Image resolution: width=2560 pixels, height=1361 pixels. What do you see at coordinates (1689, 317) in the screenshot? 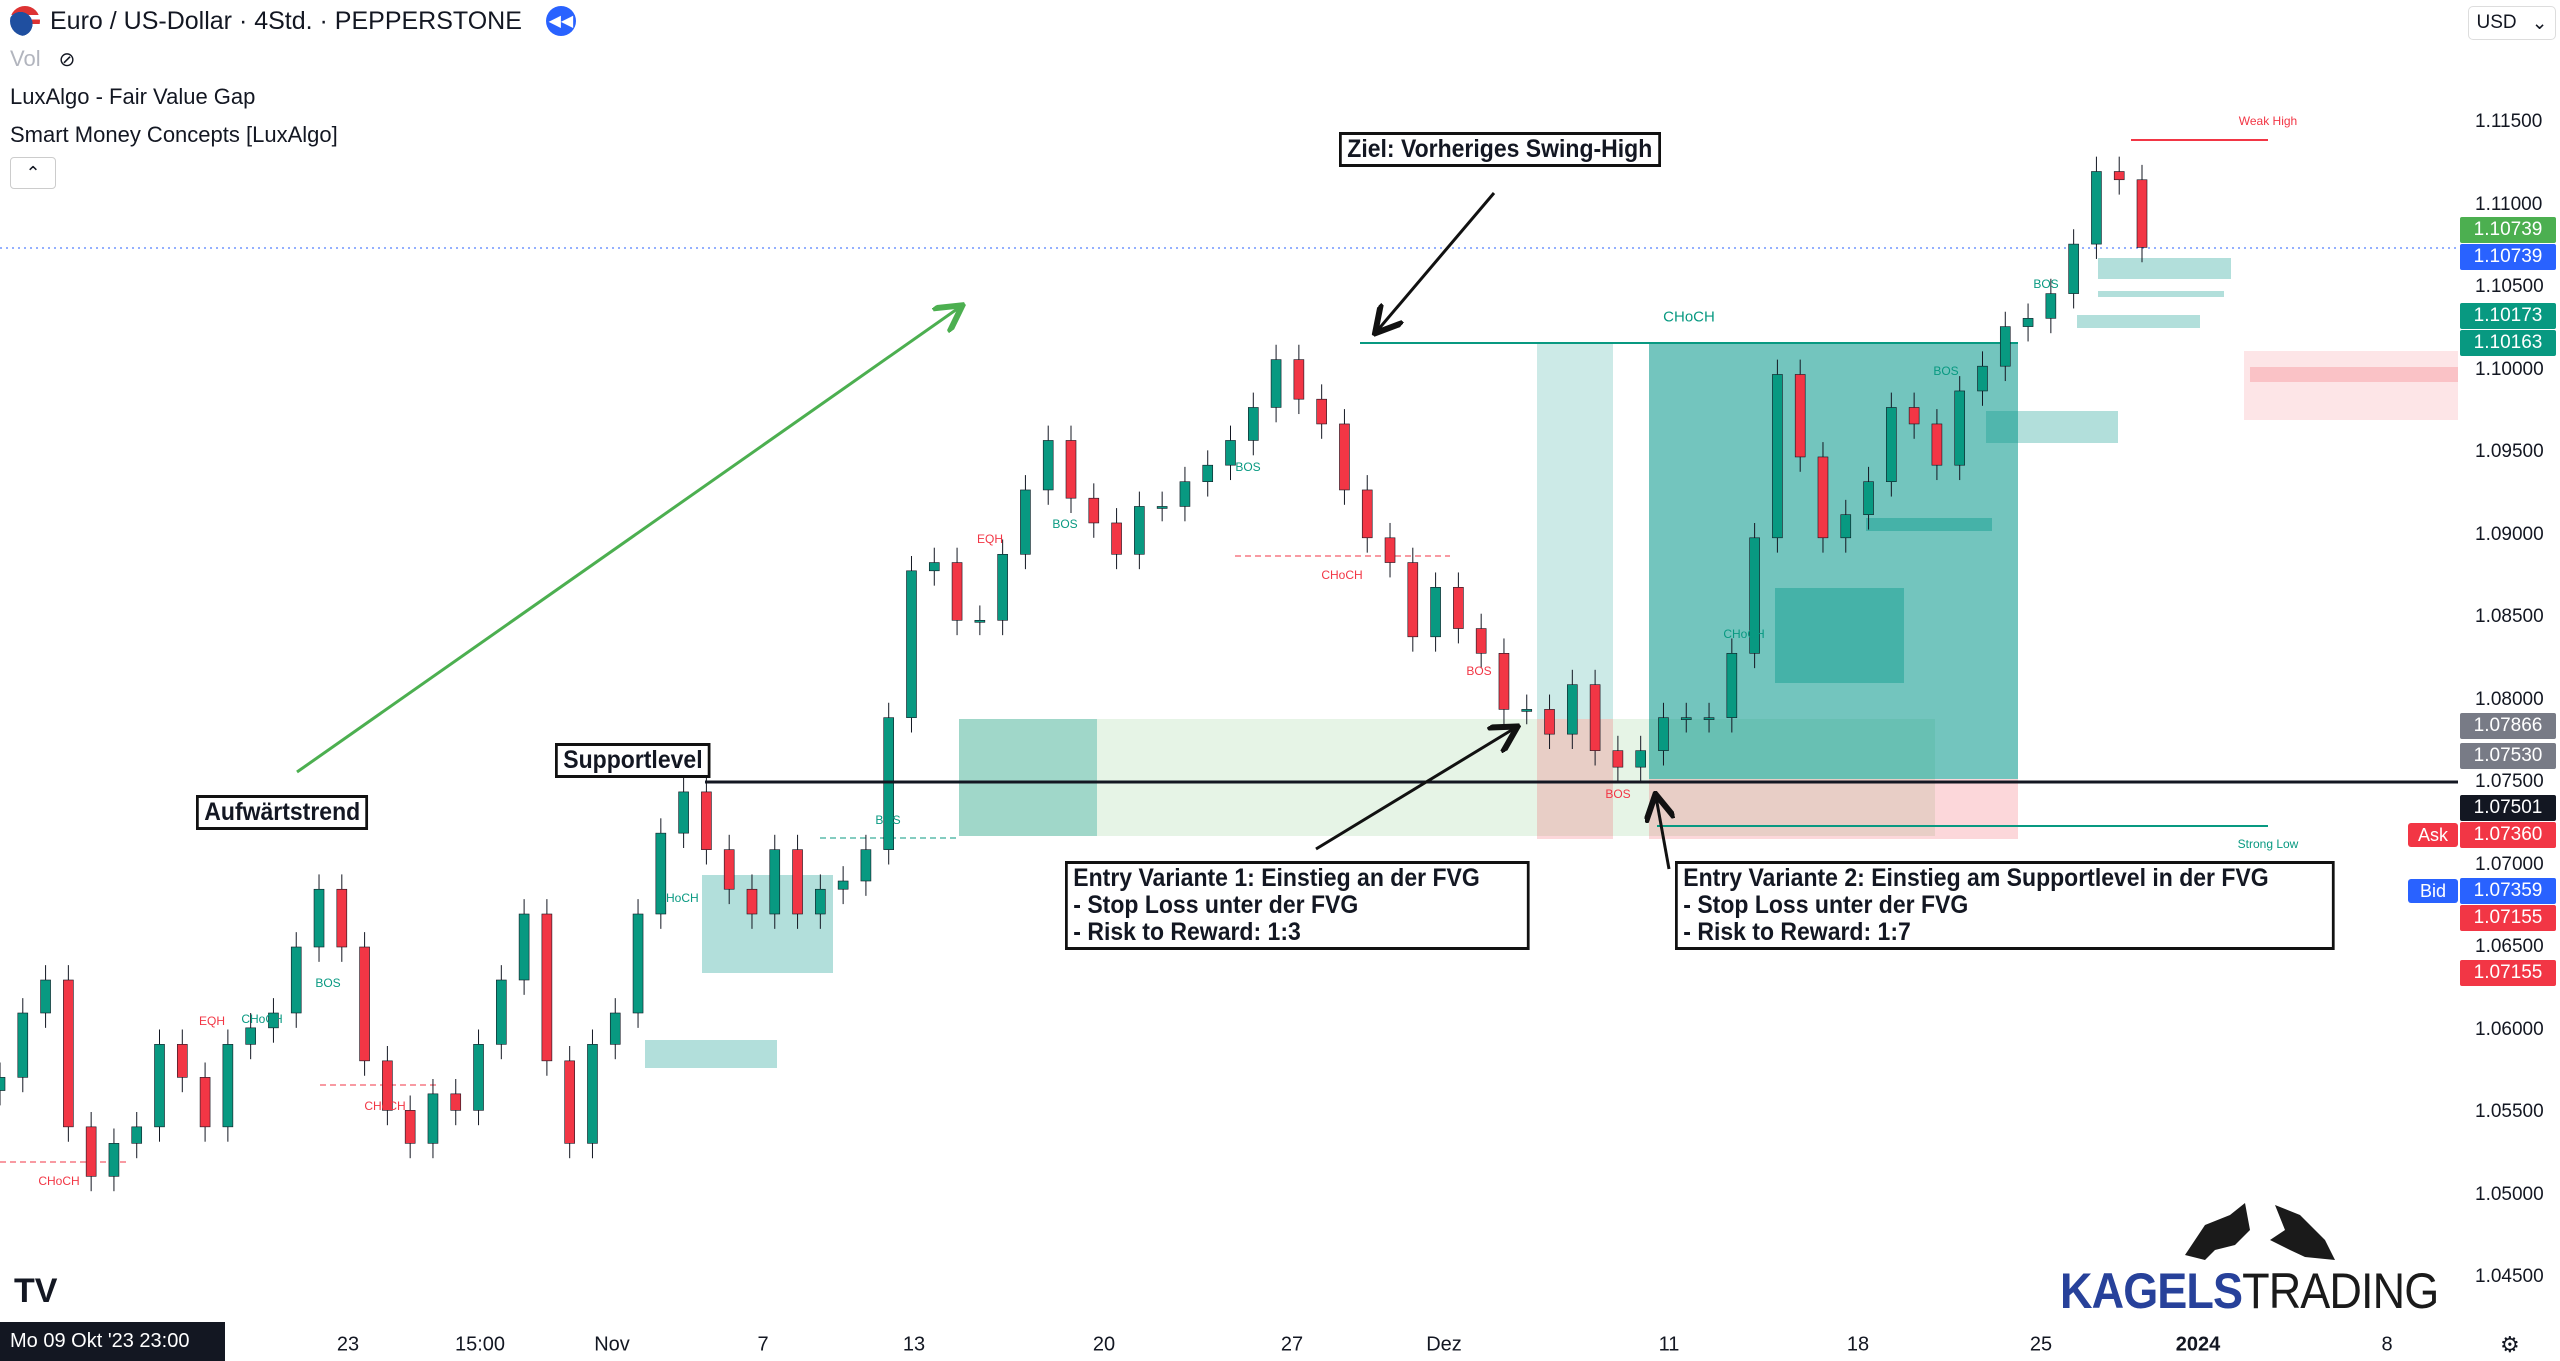
I see `choch-top-label: CHoCH` at bounding box center [1689, 317].